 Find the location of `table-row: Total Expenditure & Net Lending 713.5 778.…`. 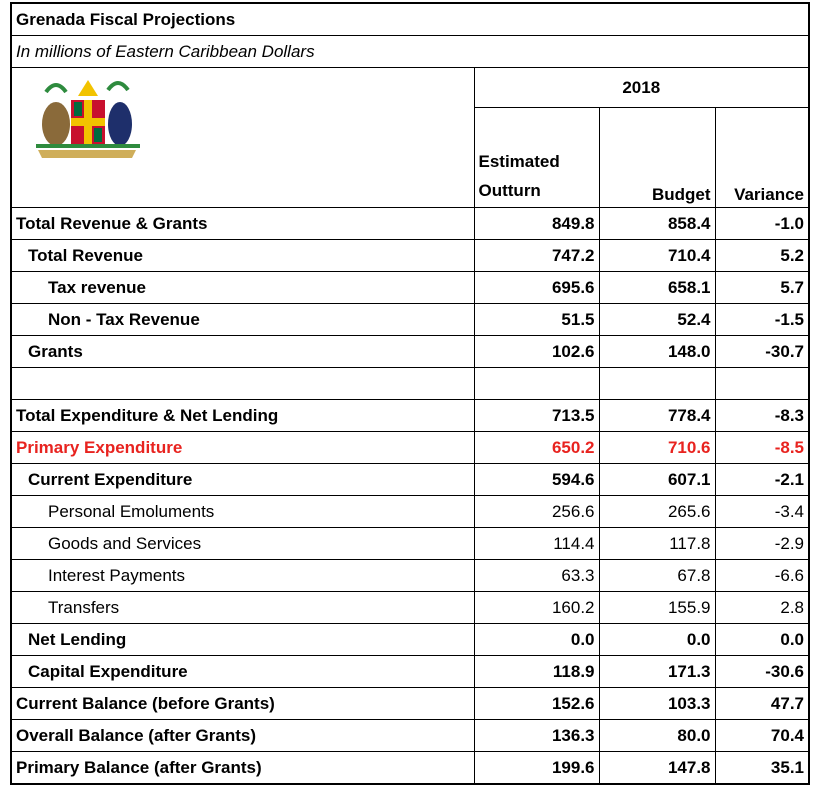

table-row: Total Expenditure & Net Lending 713.5 778.… is located at coordinates (410, 415).